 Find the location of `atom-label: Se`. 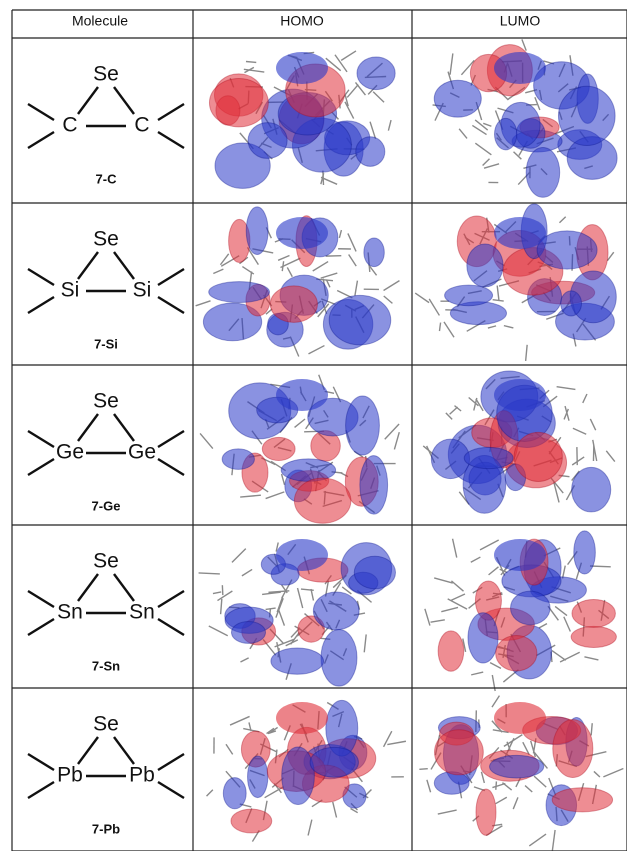

atom-label: Se is located at coordinates (106, 239).